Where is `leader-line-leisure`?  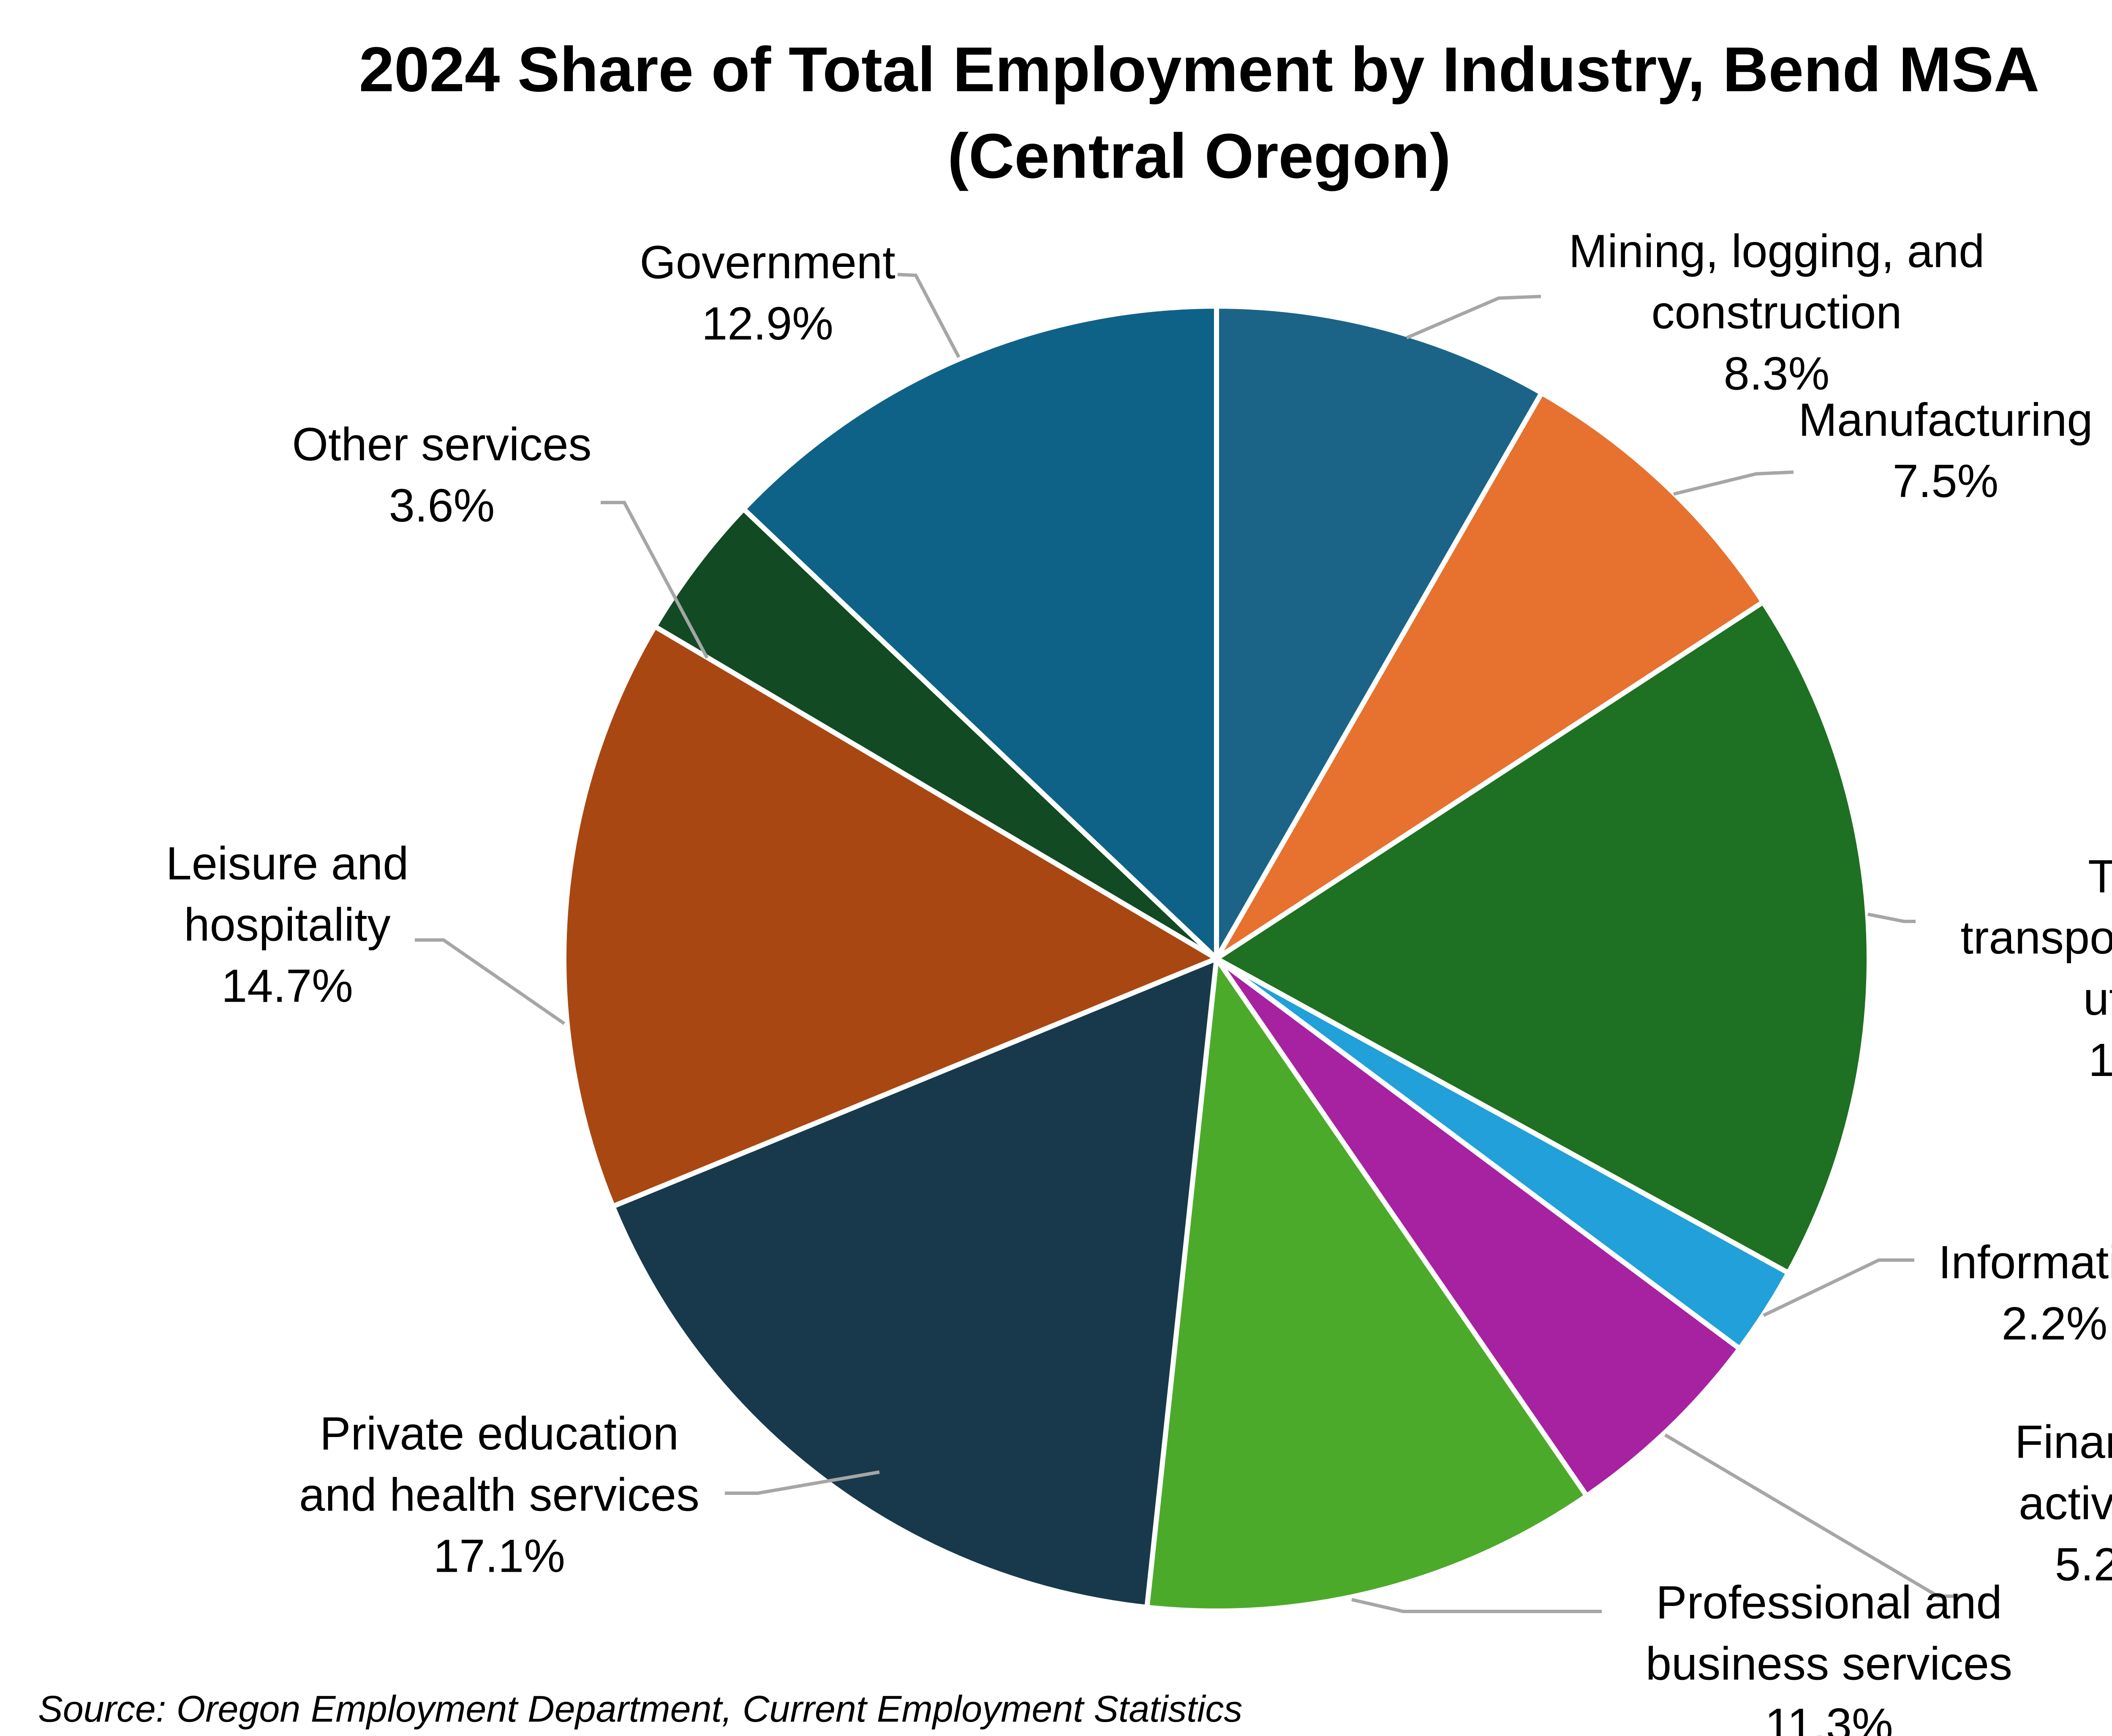 leader-line-leisure is located at coordinates (490, 982).